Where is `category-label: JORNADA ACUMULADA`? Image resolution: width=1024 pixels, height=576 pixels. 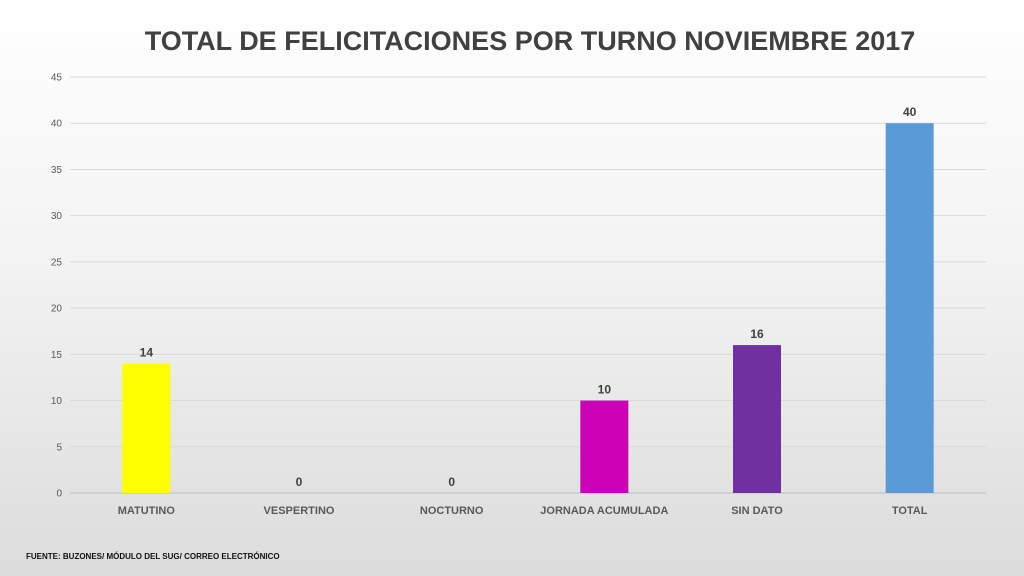
category-label: JORNADA ACUMULADA is located at coordinates (604, 511).